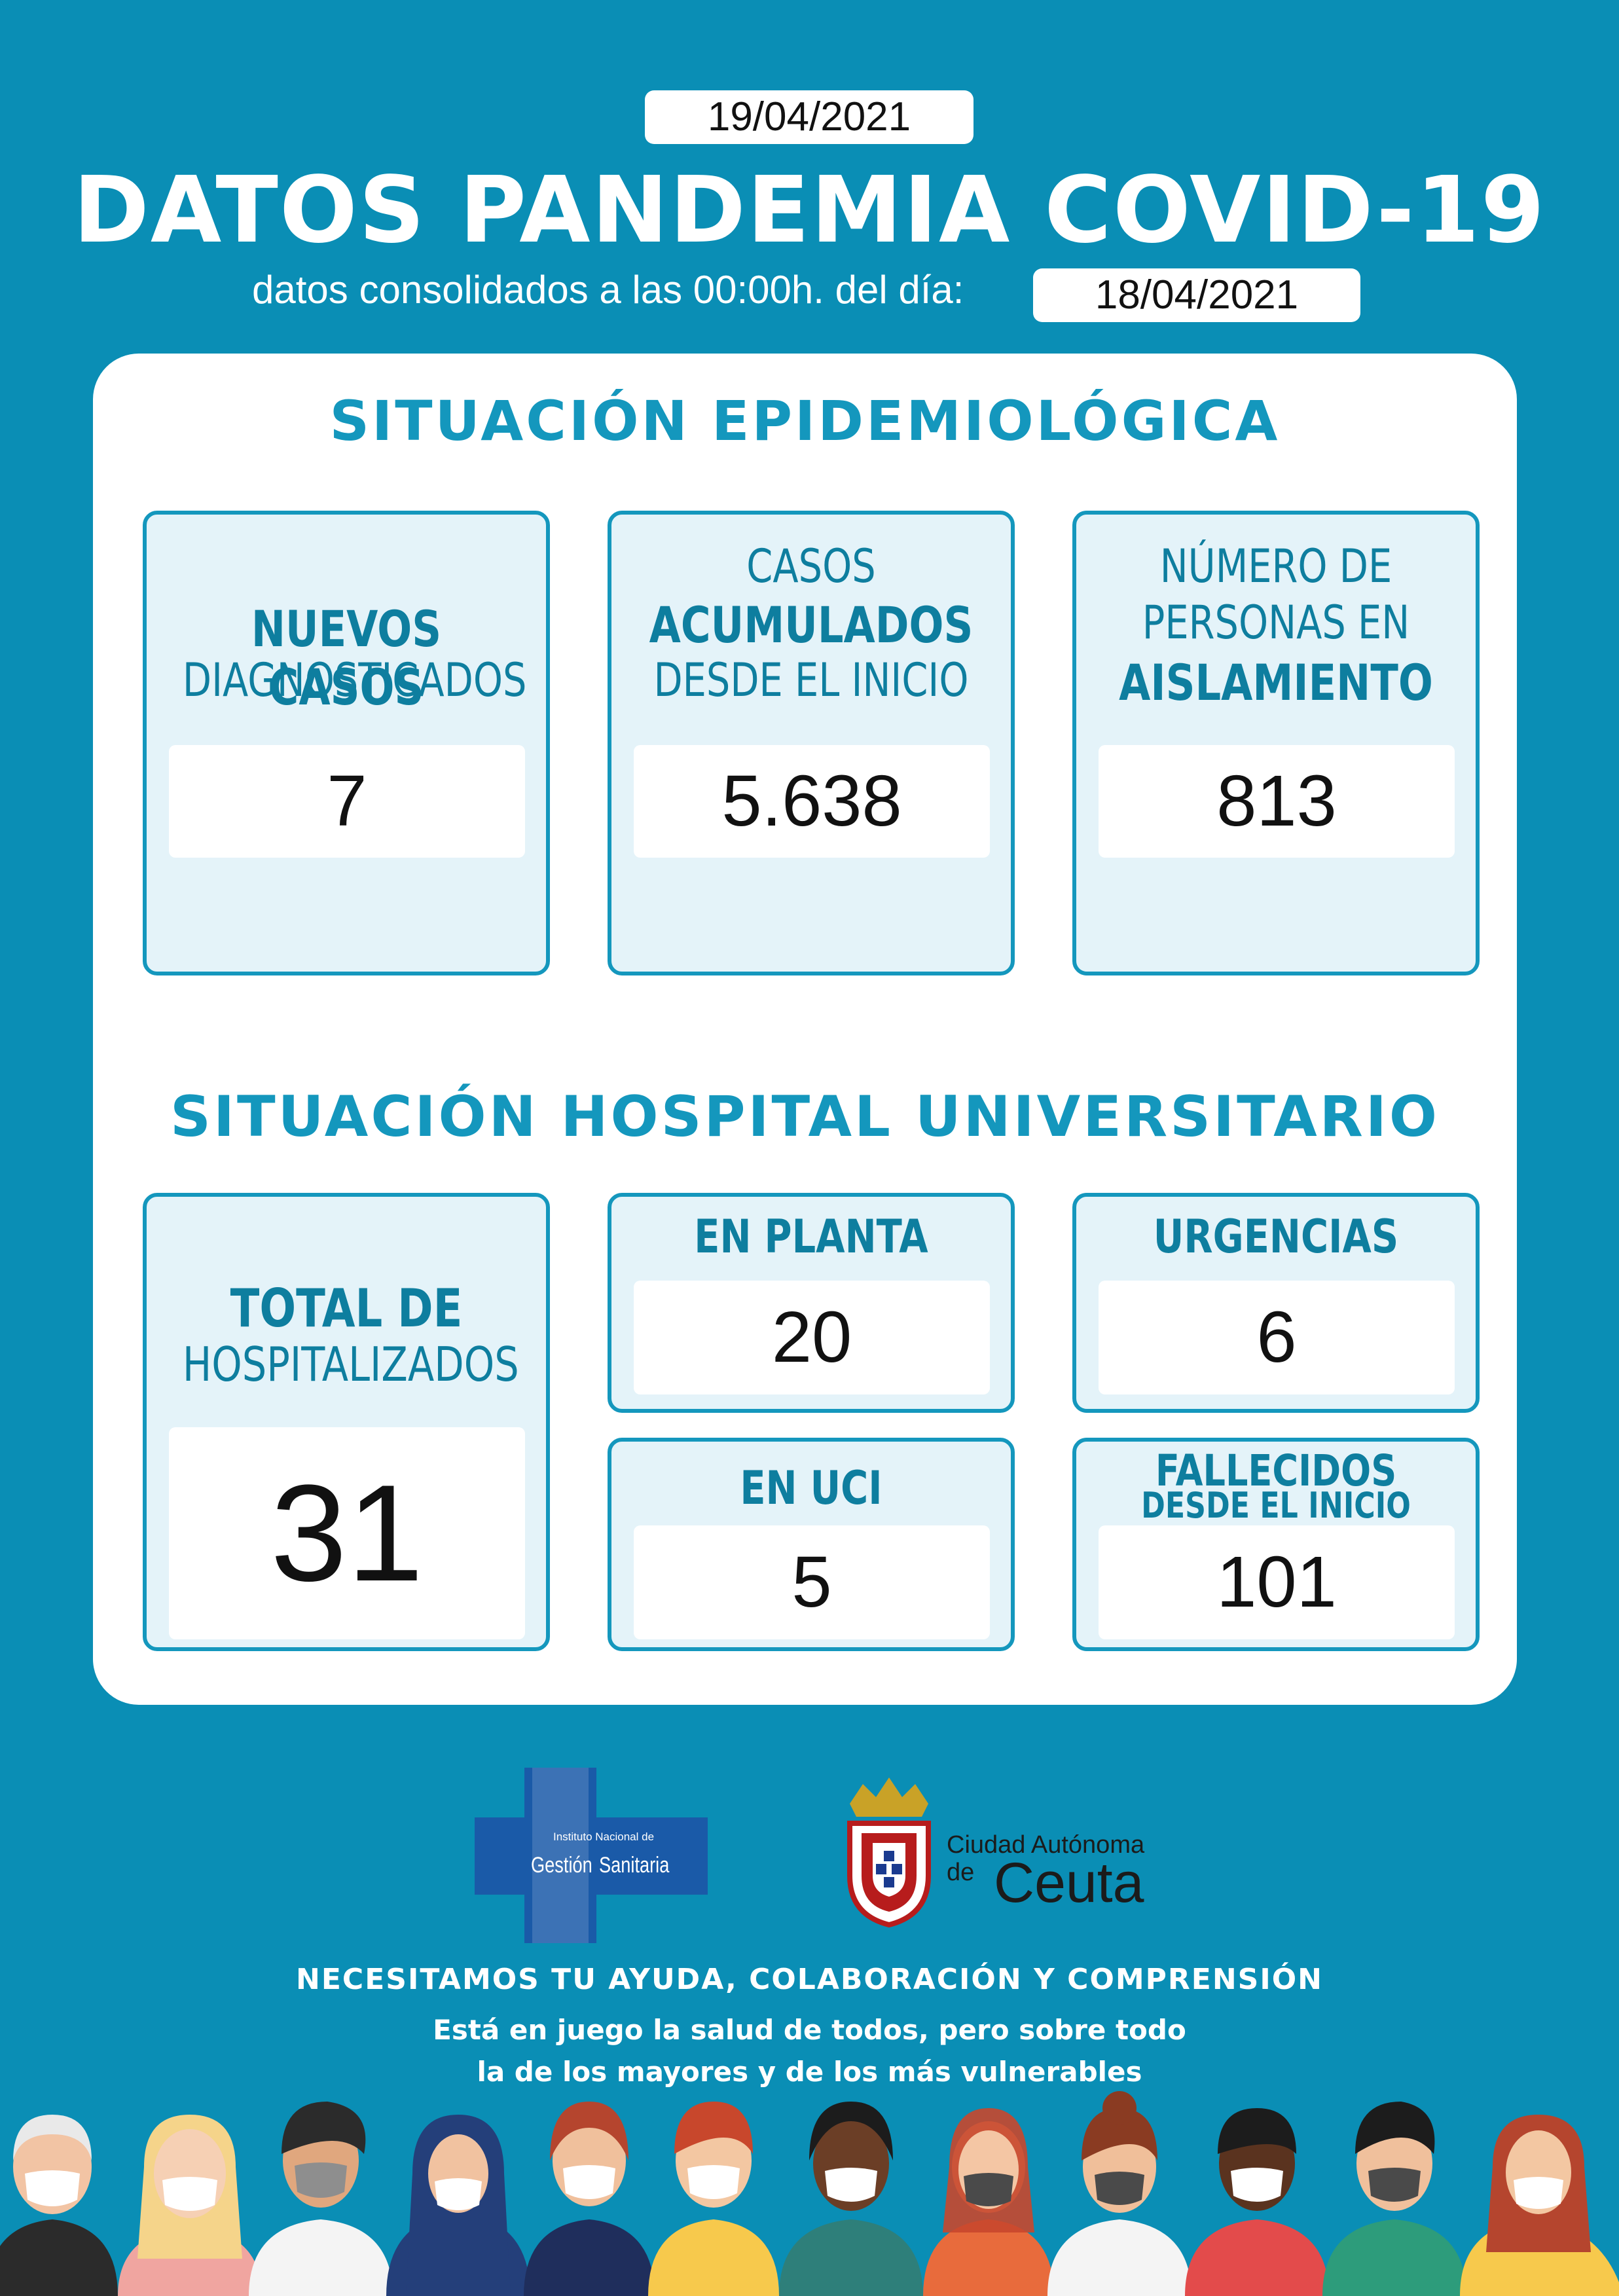 Image resolution: width=1619 pixels, height=2296 pixels. I want to click on box-total-hospitalizados: TOTAL DE HOSPITALIZADOS 31, so click(346, 1422).